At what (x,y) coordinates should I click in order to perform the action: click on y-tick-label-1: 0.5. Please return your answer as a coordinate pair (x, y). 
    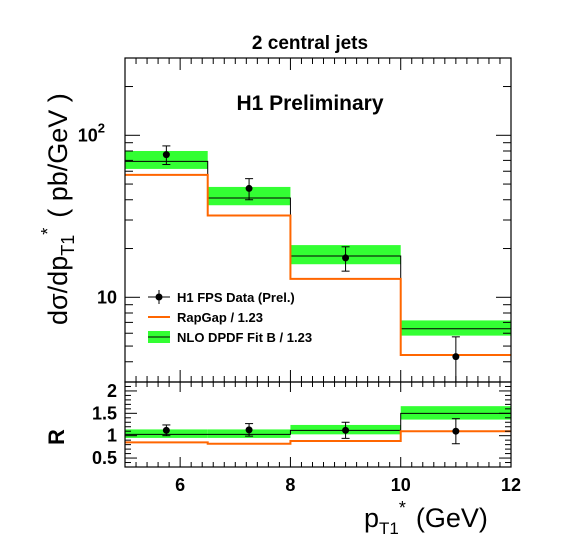
    Looking at the image, I should click on (104, 458).